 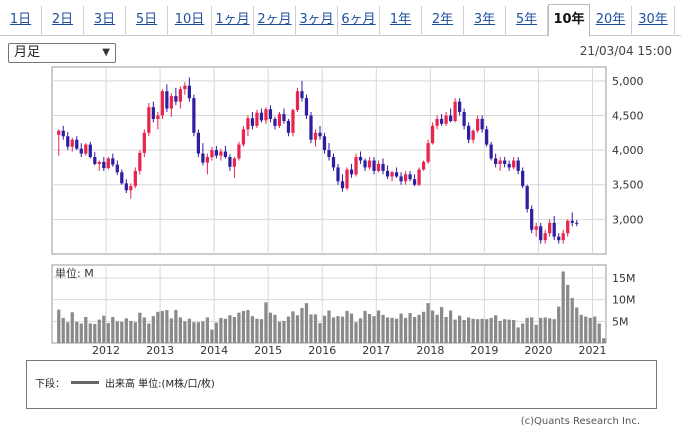 I want to click on tab-8: 6ヶ月, so click(x=359, y=21).